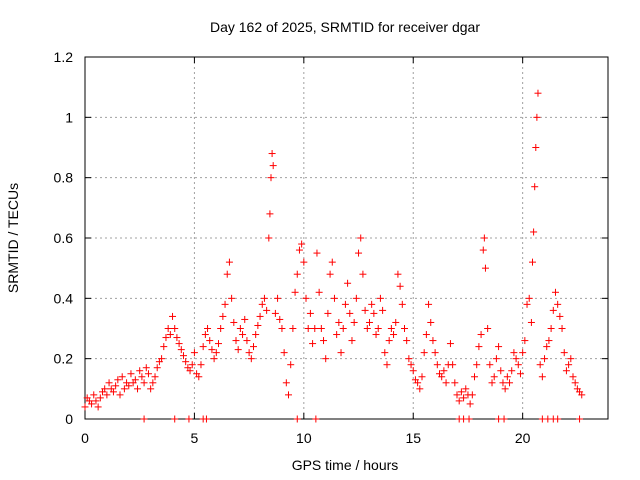 The width and height of the screenshot is (640, 480). Describe the element at coordinates (523, 438) in the screenshot. I see `x-tick-label: 20` at that location.